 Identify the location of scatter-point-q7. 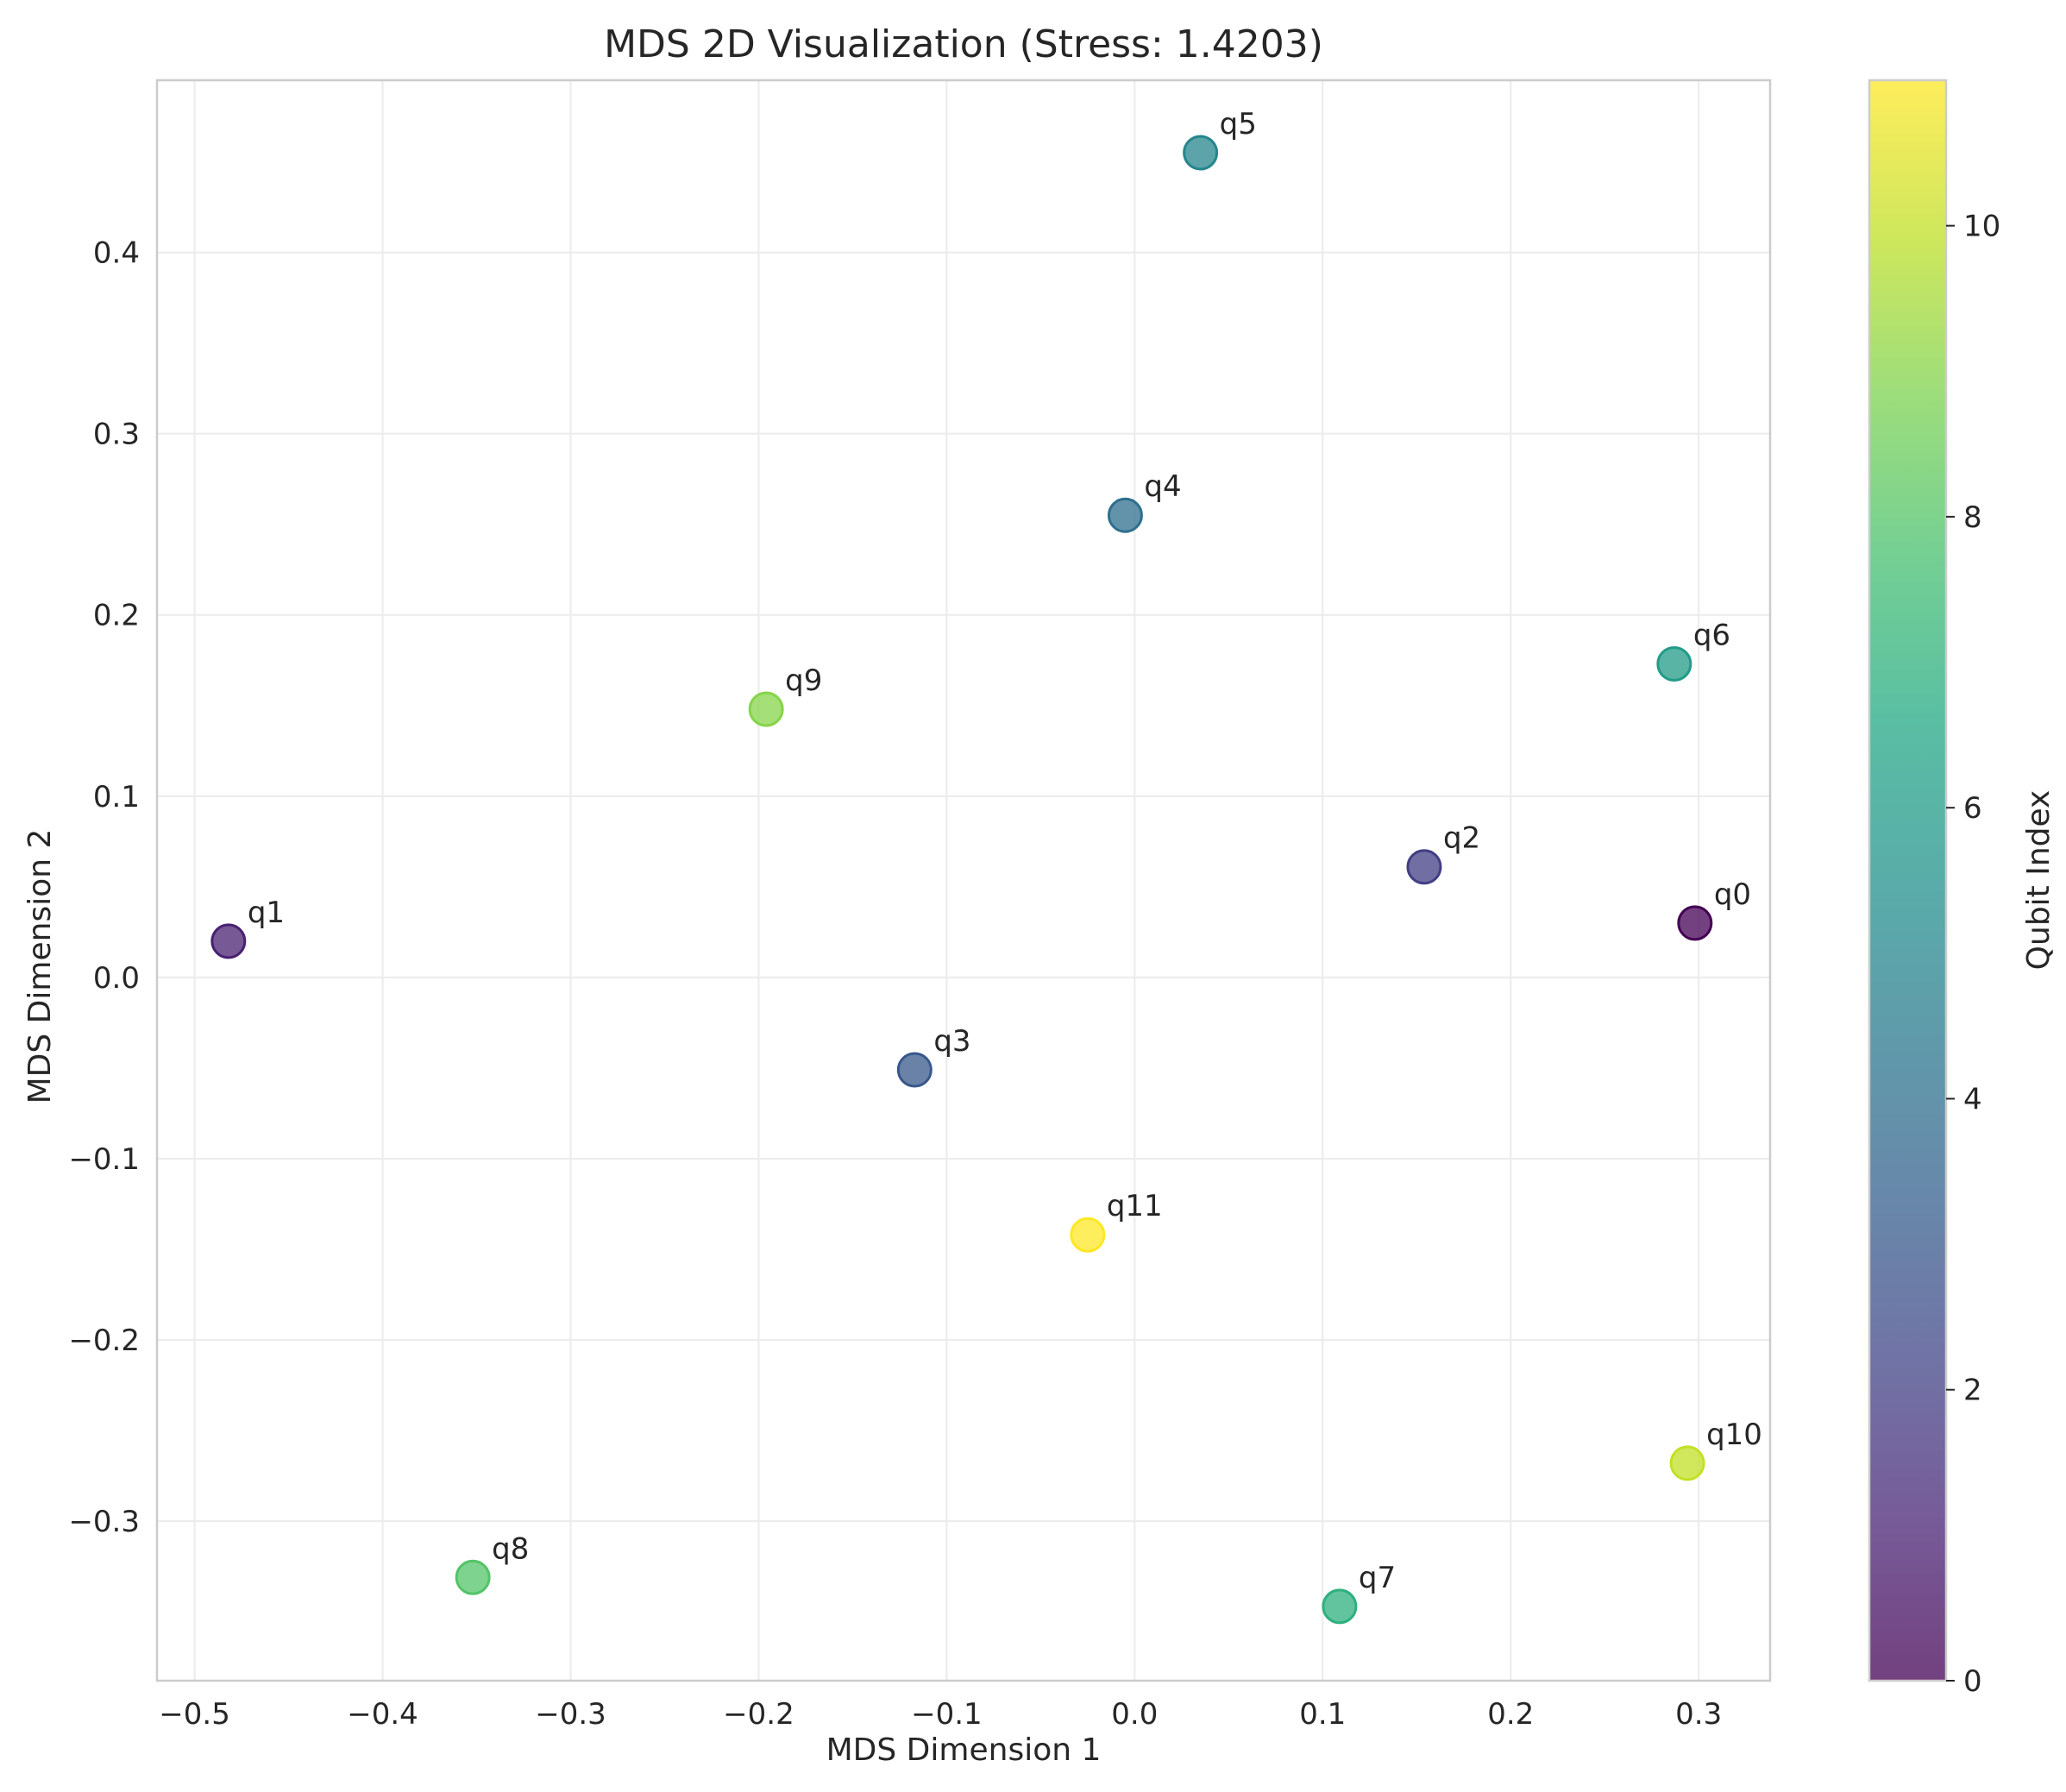
(1340, 1606).